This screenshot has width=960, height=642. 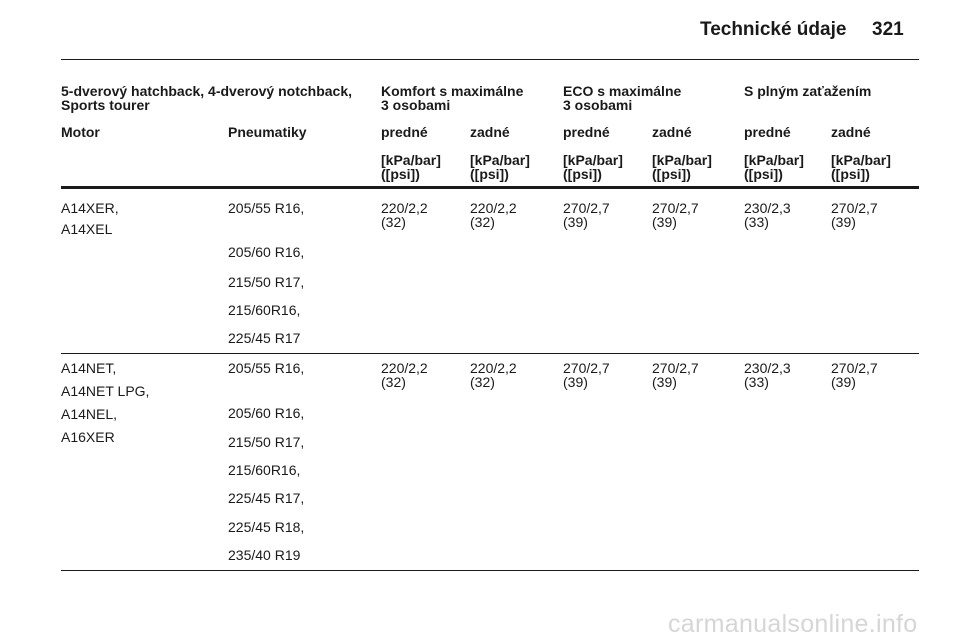 I want to click on tyre-size: 225/45 R17,, so click(x=266, y=498).